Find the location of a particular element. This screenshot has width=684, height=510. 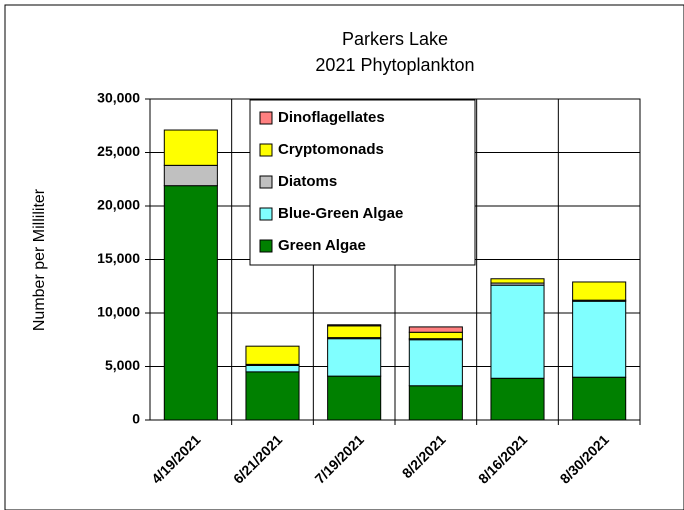

legend-label: Cryptomonads is located at coordinates (331, 149).